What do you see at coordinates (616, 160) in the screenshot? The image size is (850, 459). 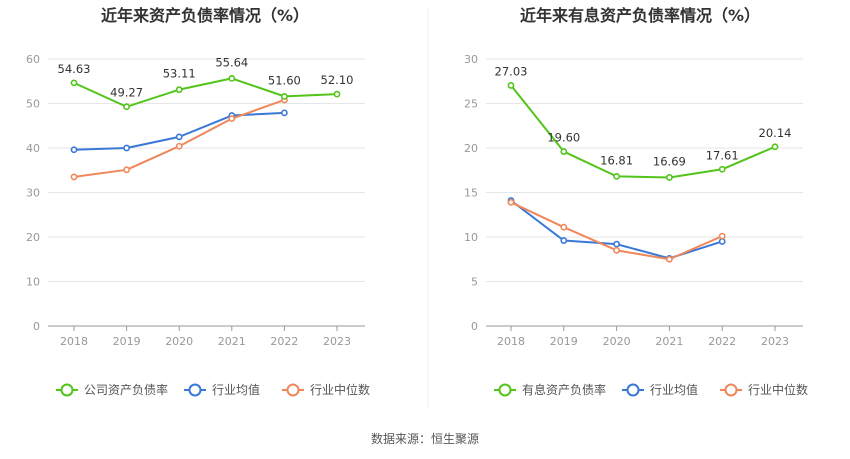 I see `data-label: 16.81` at bounding box center [616, 160].